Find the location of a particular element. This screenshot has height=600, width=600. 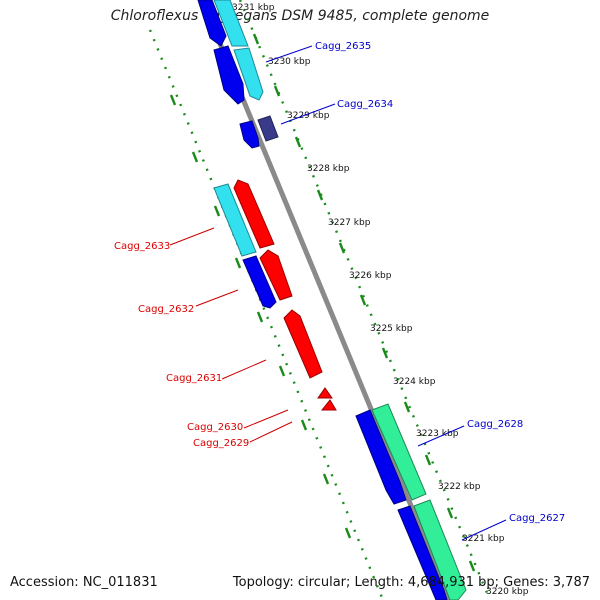

gene-label-cagg2633: Cagg_2633 is located at coordinates (142, 246).